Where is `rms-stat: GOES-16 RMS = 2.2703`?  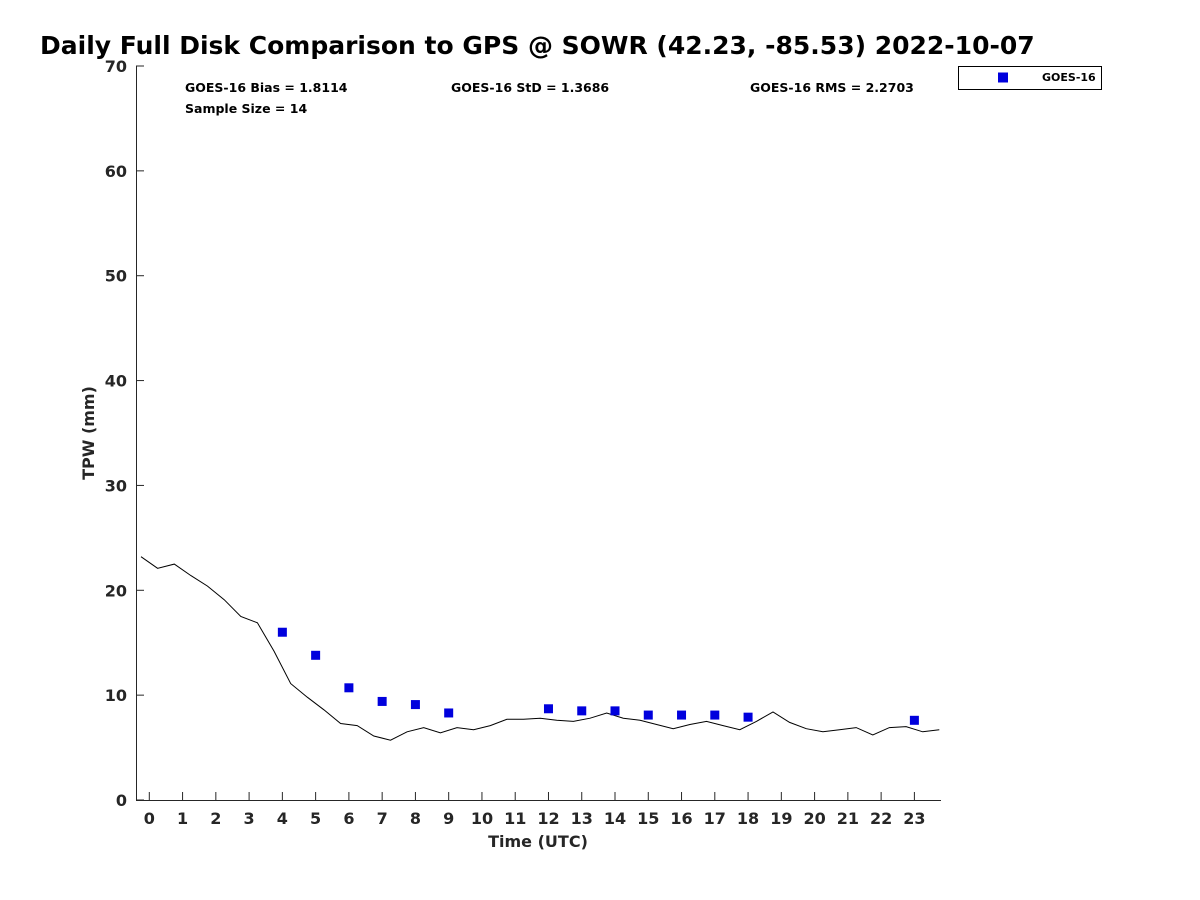 rms-stat: GOES-16 RMS = 2.2703 is located at coordinates (832, 87).